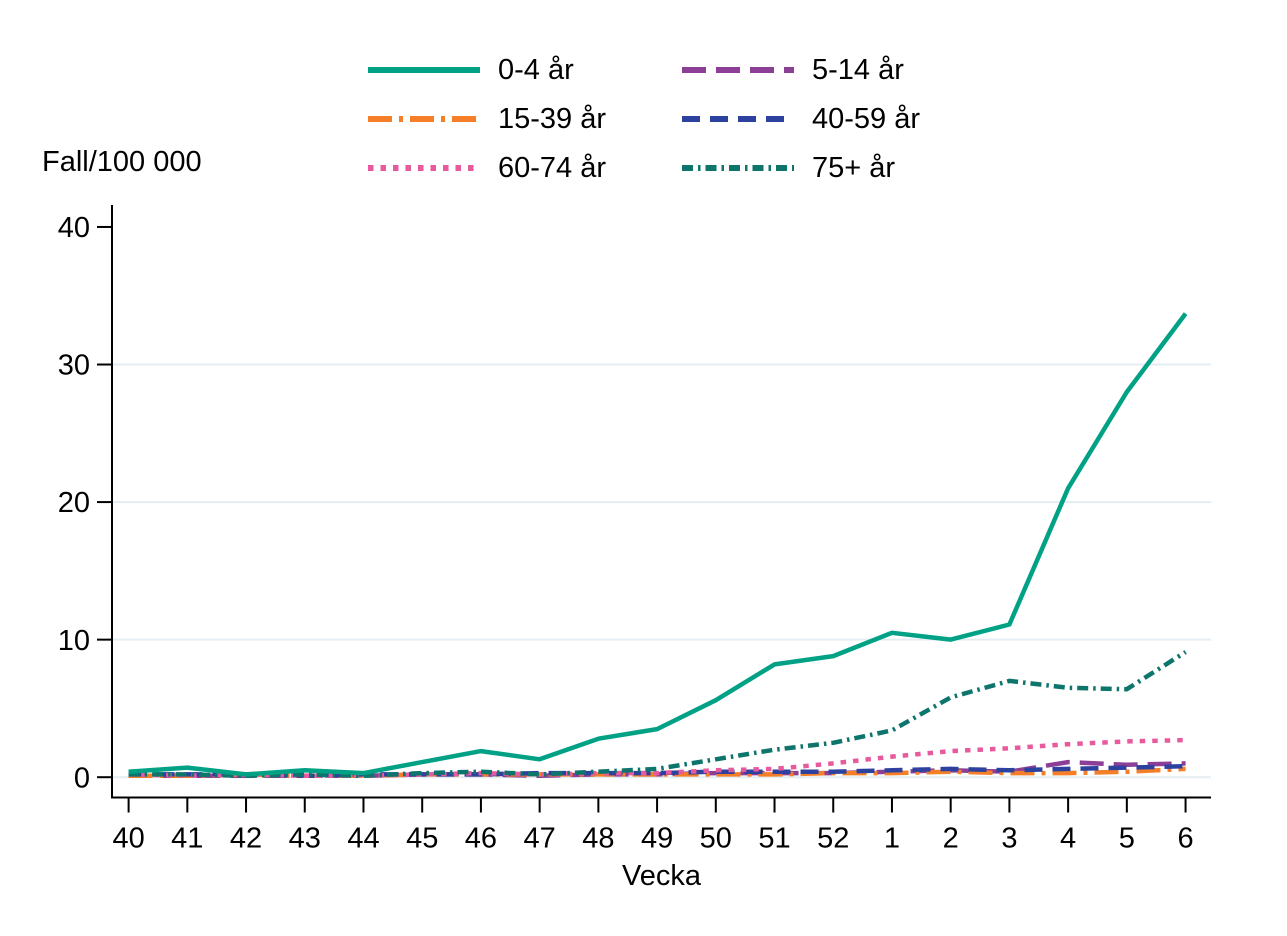 The width and height of the screenshot is (1287, 936). Describe the element at coordinates (598, 839) in the screenshot. I see `x-tick-label: 48` at that location.